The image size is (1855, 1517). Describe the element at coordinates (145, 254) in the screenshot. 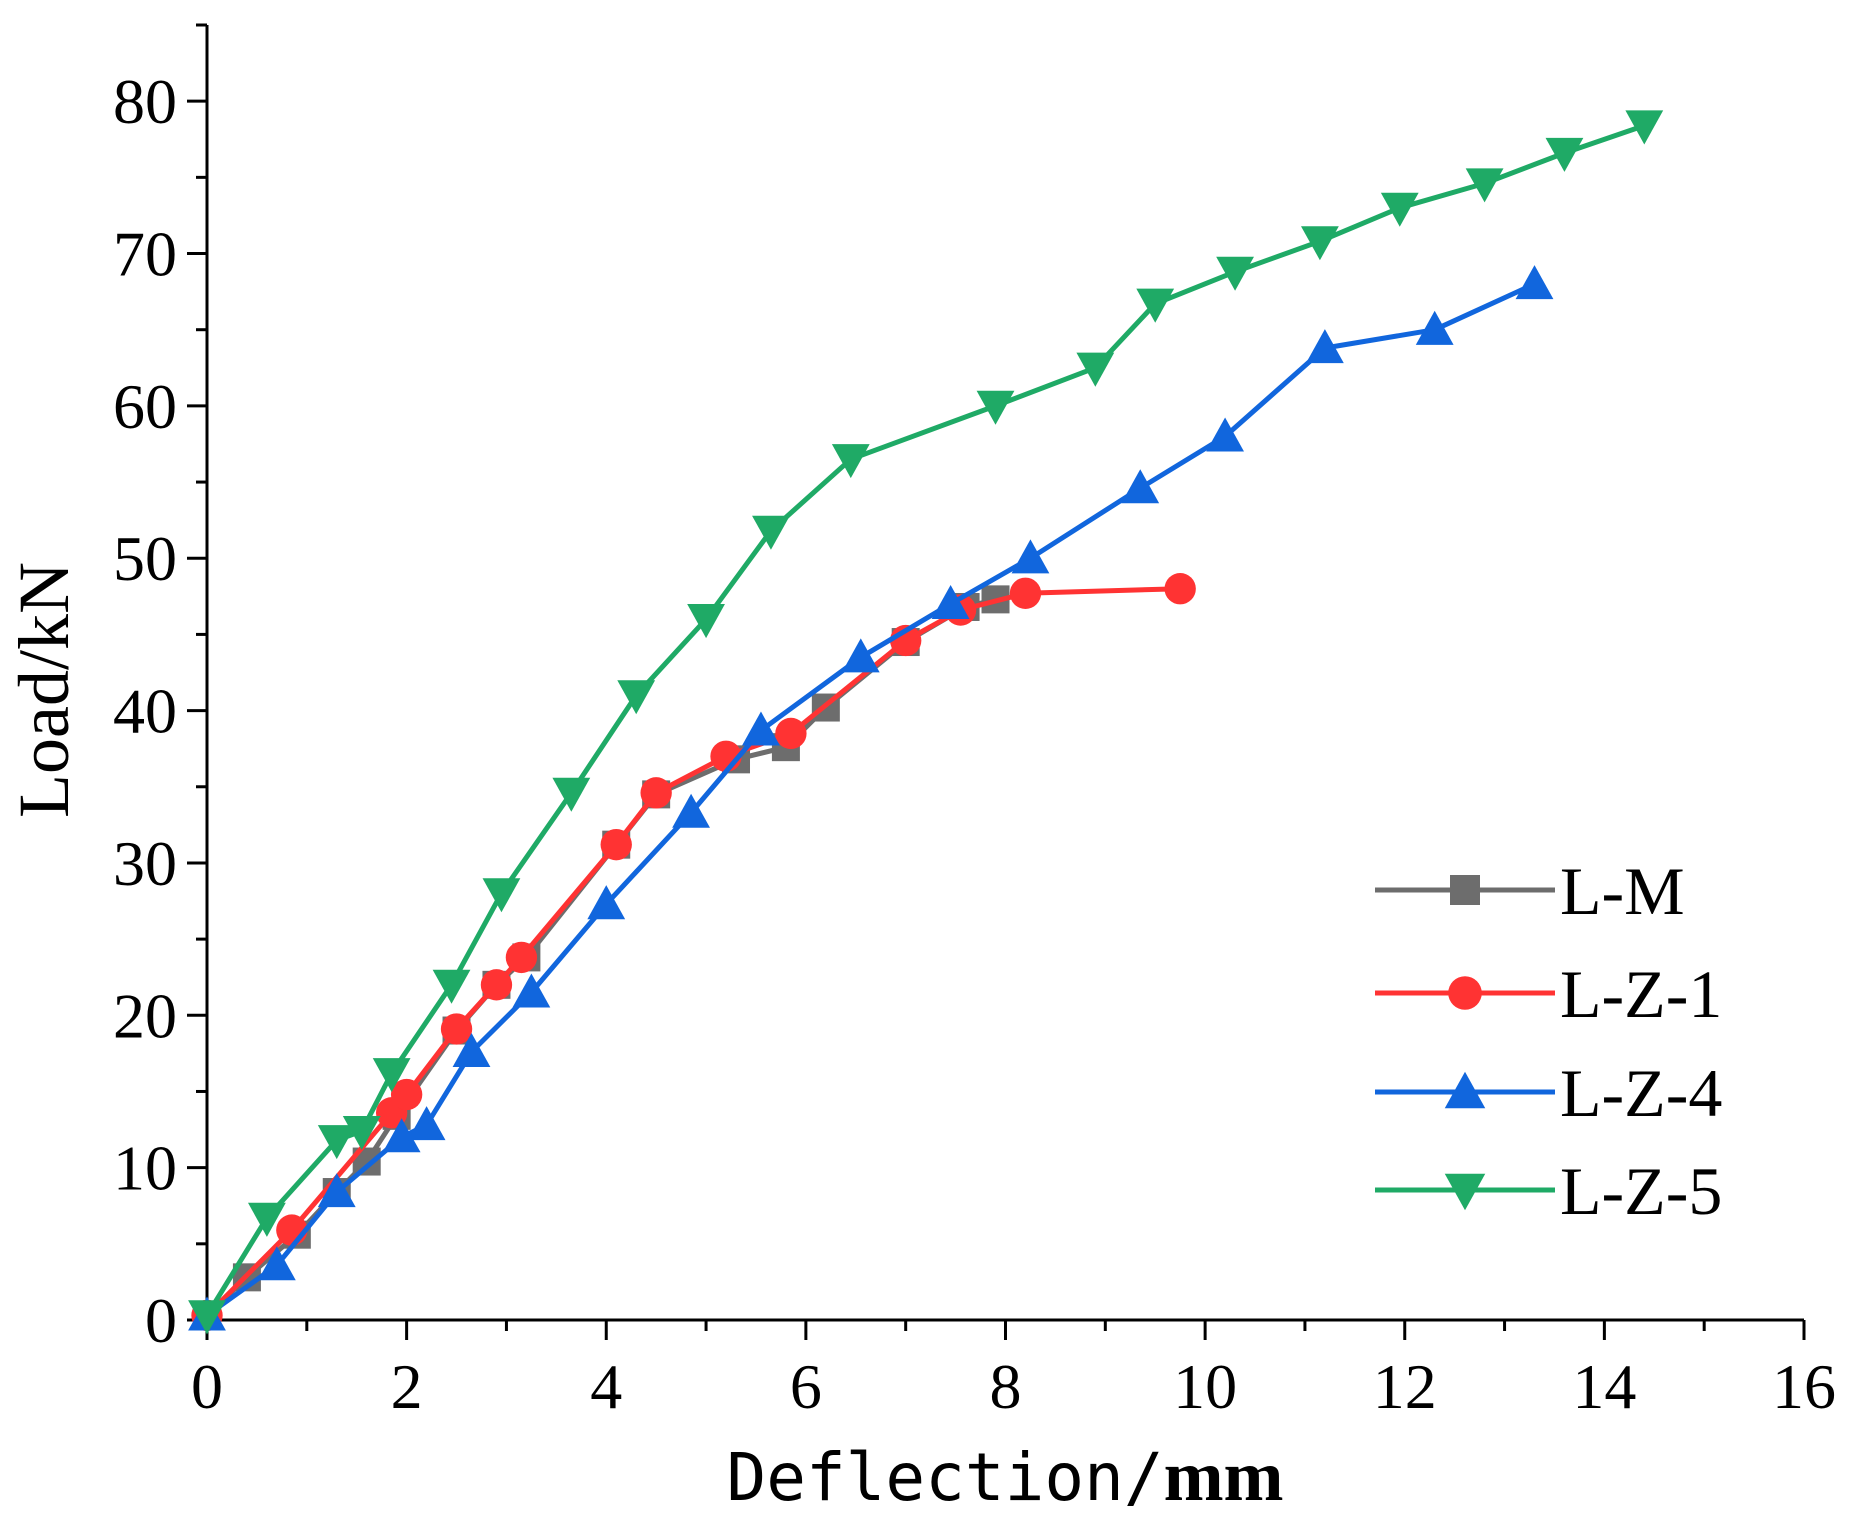

I see `y-tick-label: 70` at that location.